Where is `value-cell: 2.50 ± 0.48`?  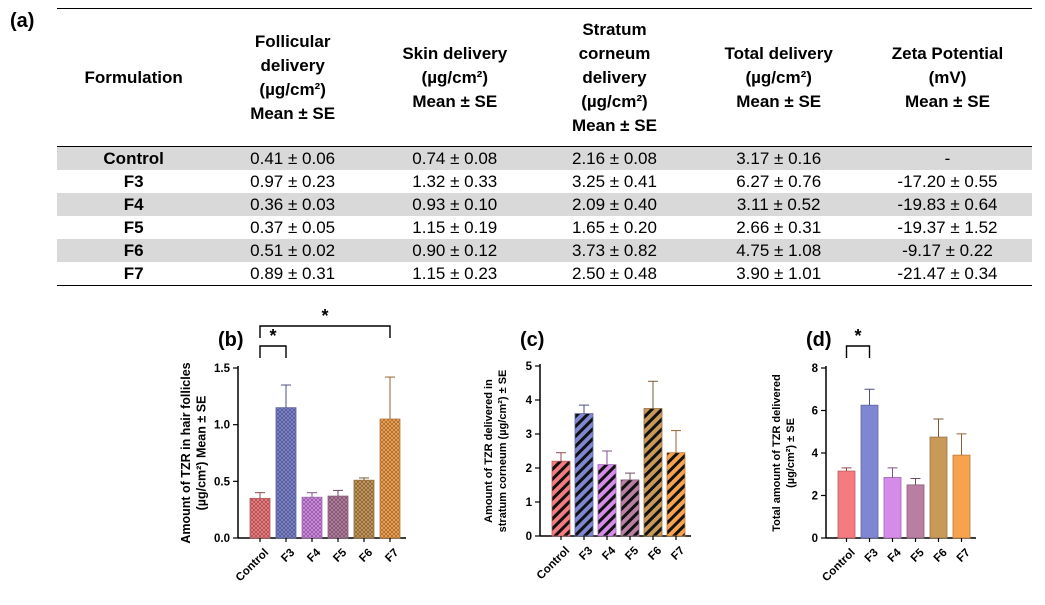 value-cell: 2.50 ± 0.48 is located at coordinates (614, 274).